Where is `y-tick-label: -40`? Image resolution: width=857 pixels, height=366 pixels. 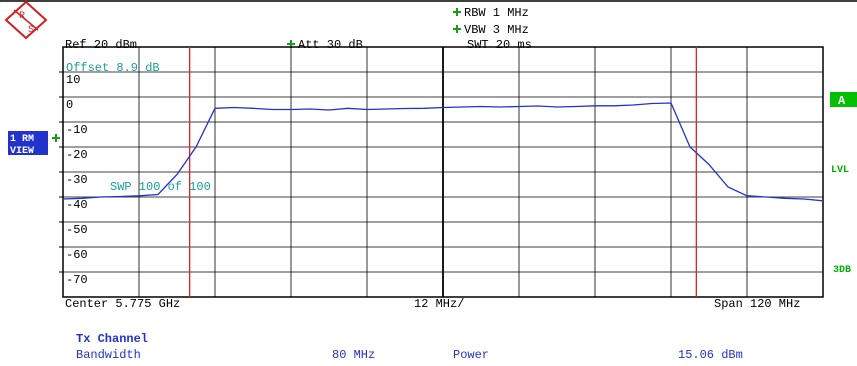 y-tick-label: -40 is located at coordinates (77, 205).